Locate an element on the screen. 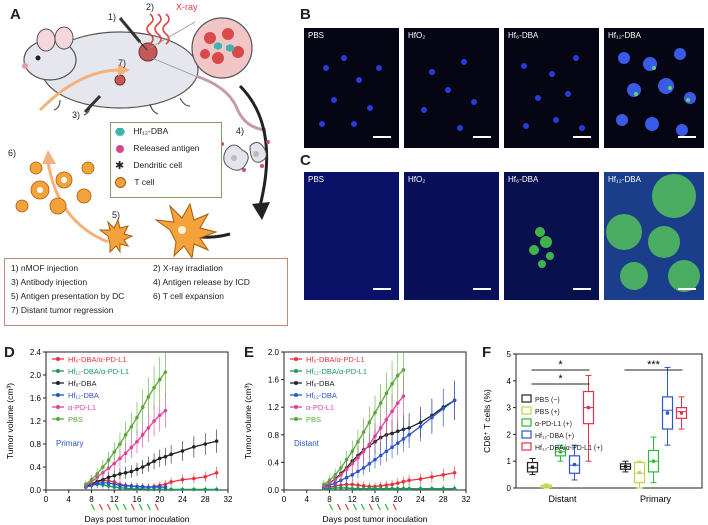 The height and width of the screenshot is (525, 708). legend-item: Hf₁₂-DBA is located at coordinates (141, 131).